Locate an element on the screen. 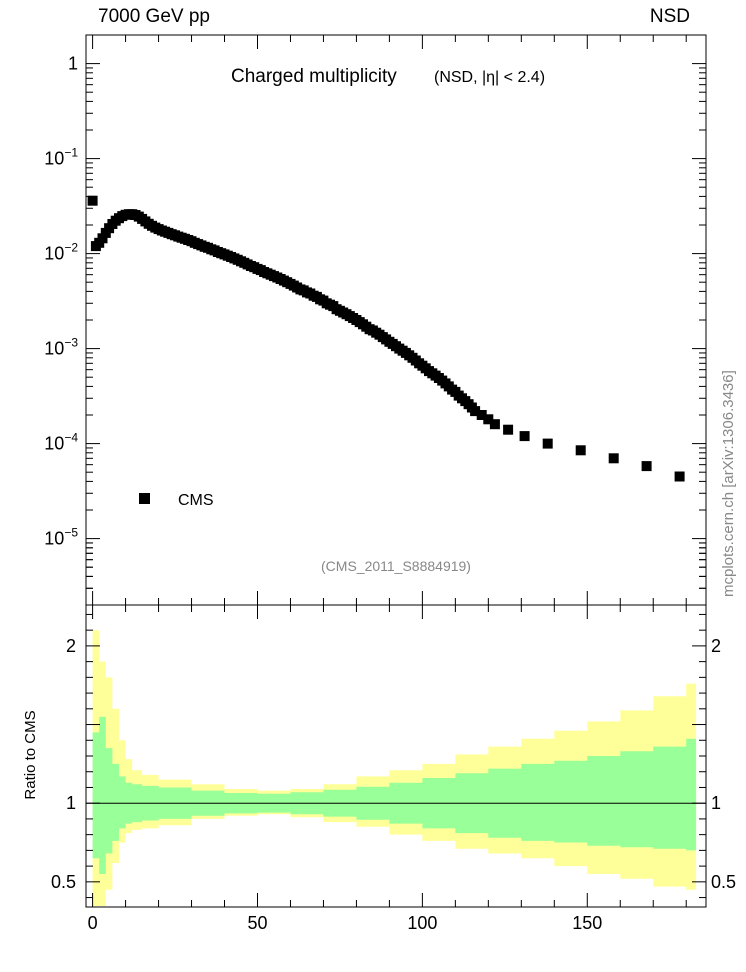 The width and height of the screenshot is (746, 972). y-tick-exponent: −2 is located at coordinates (71, 248).